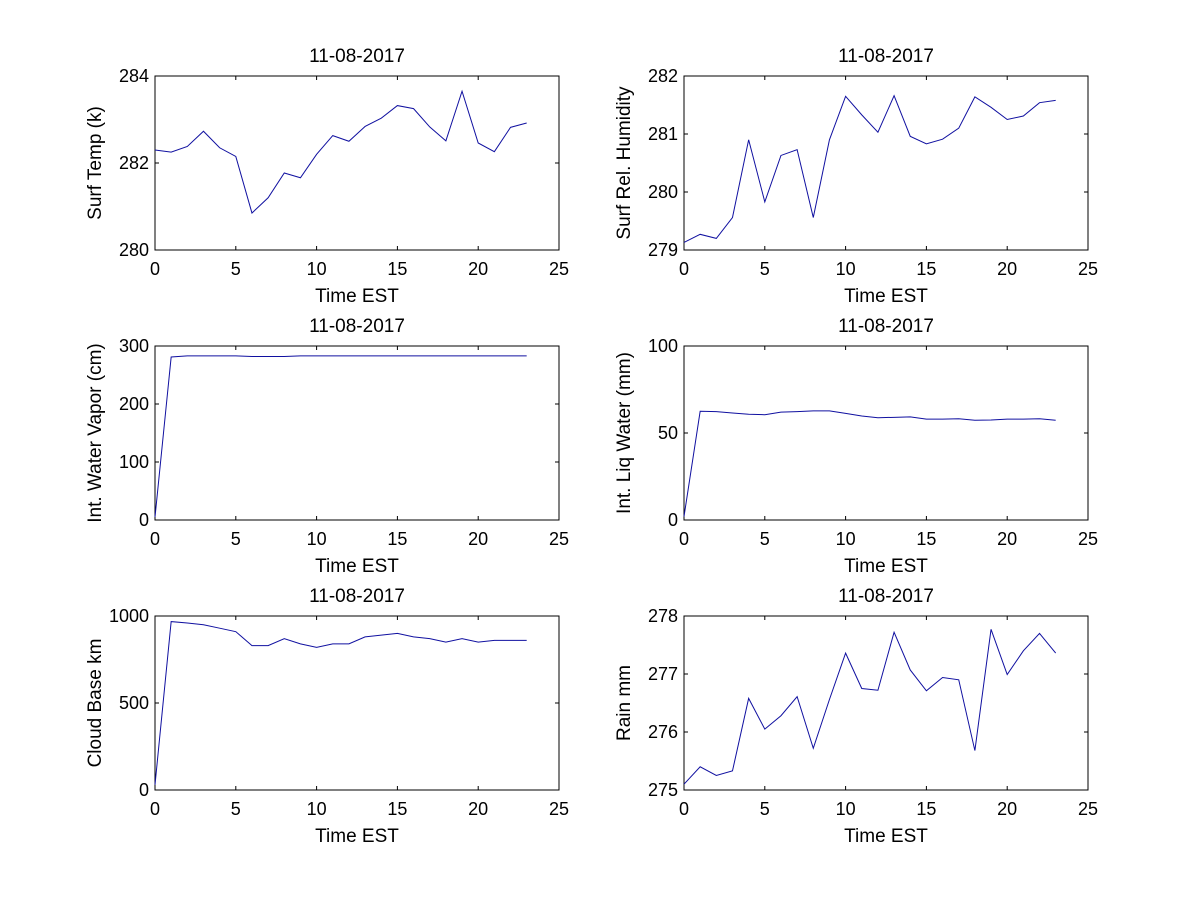 The height and width of the screenshot is (900, 1200). I want to click on y-tick-label: 276, so click(663, 732).